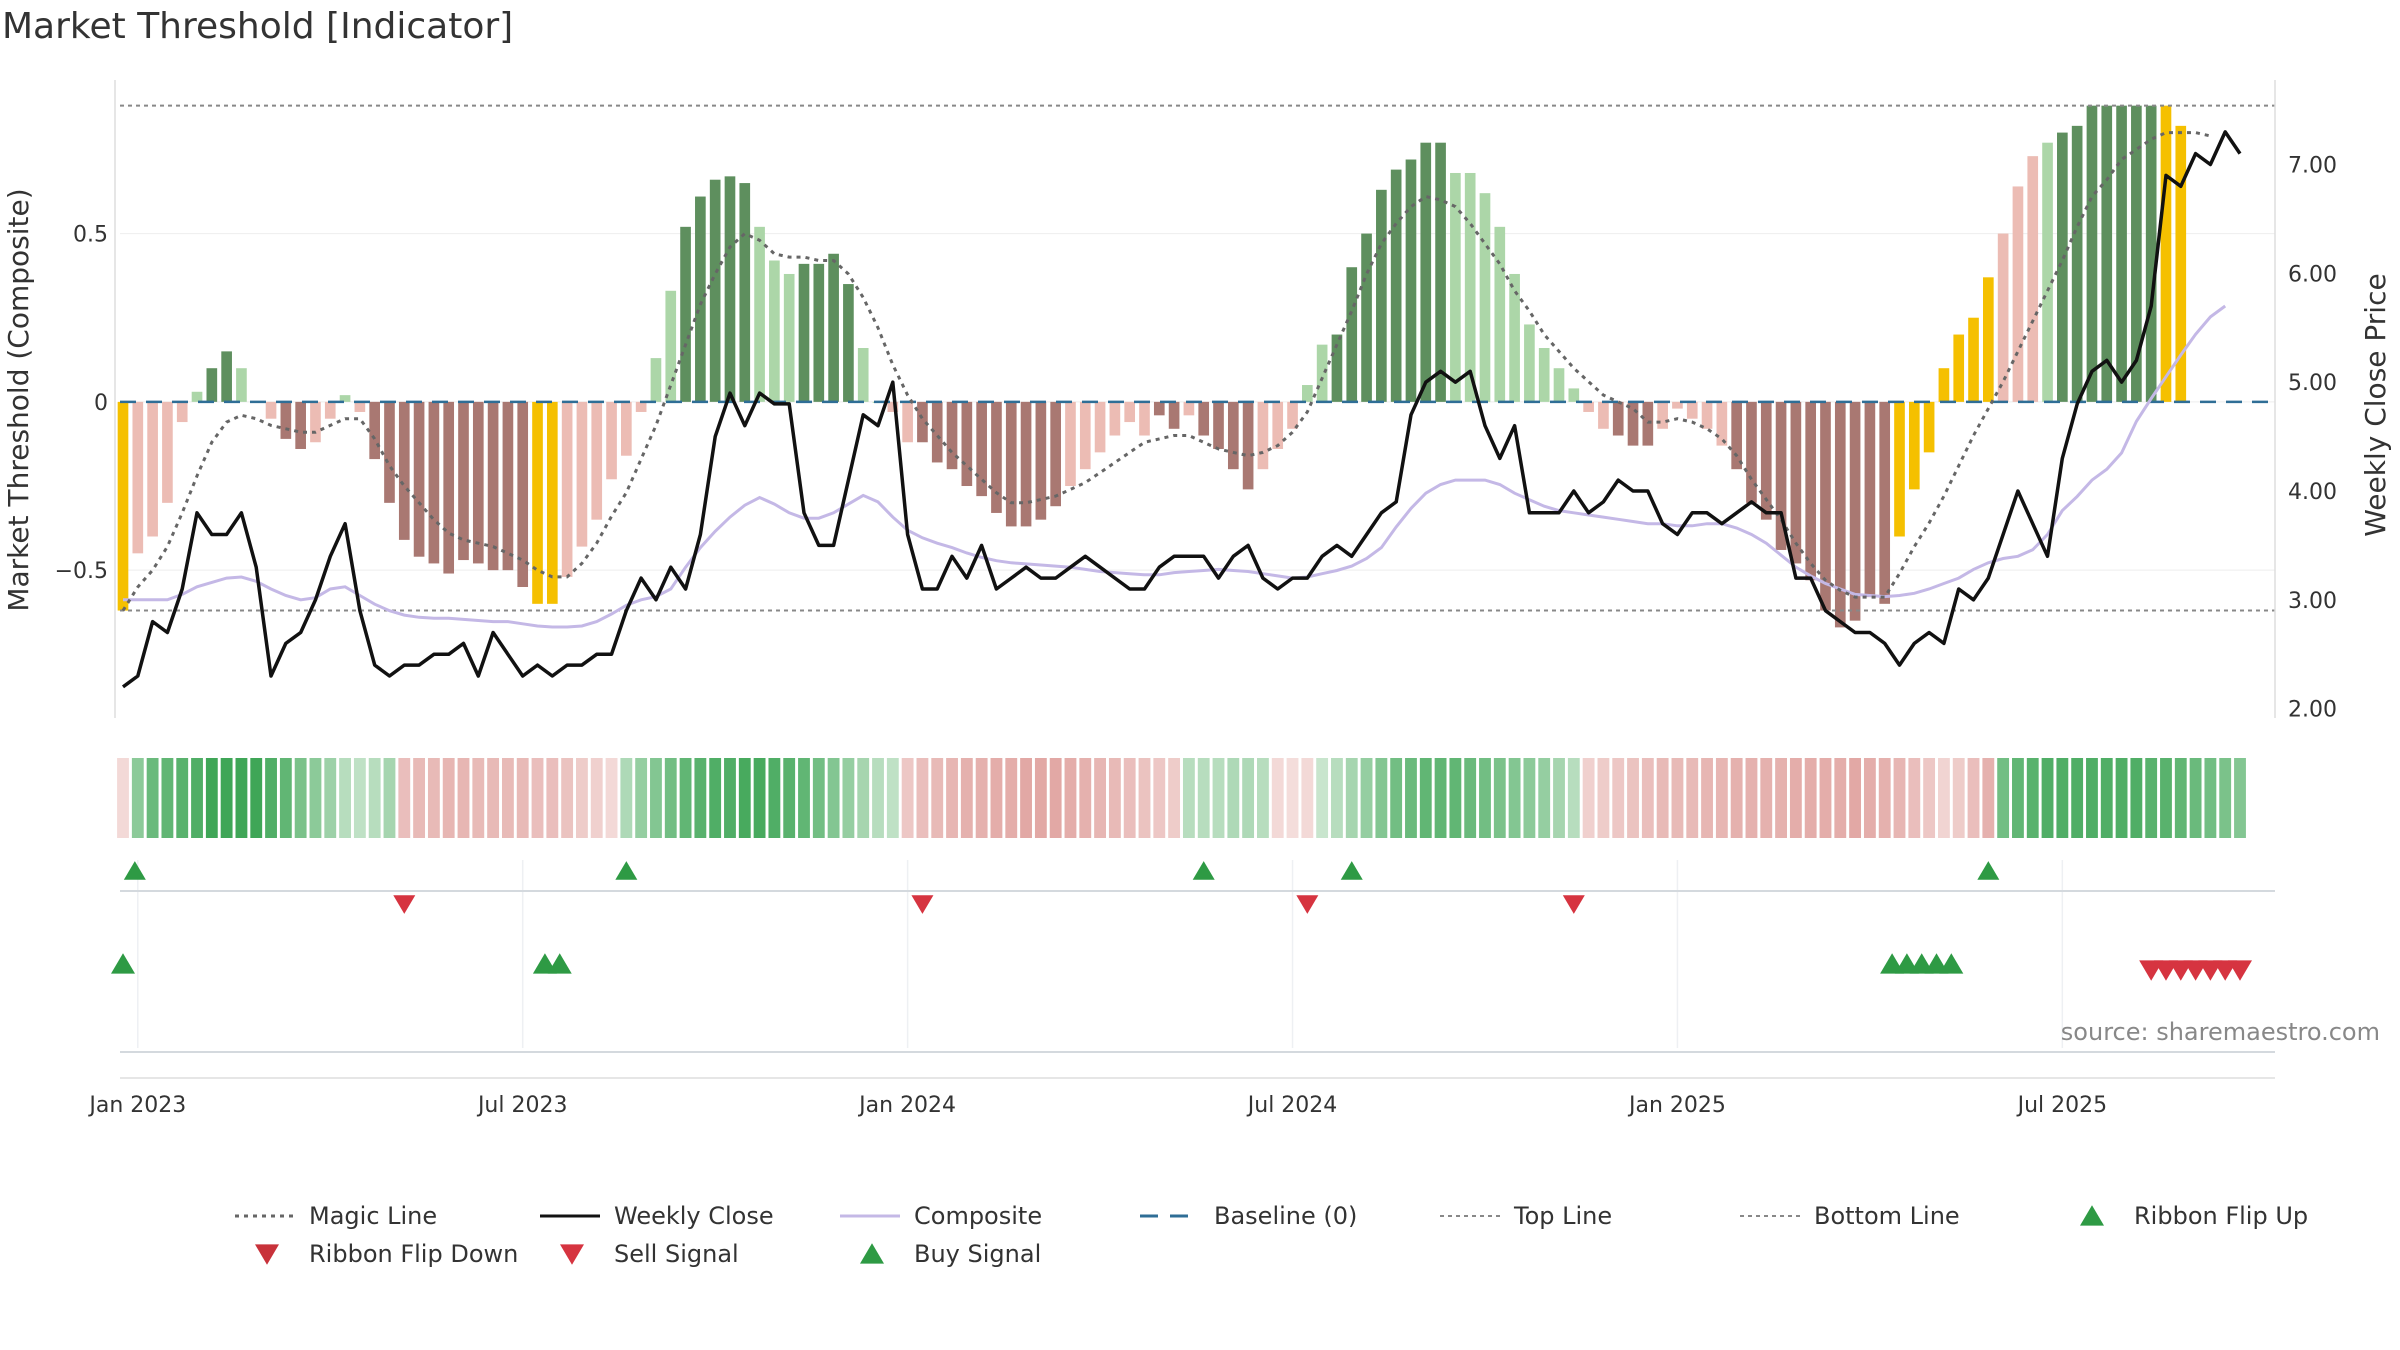 Image resolution: width=2400 pixels, height=1350 pixels. What do you see at coordinates (18, 399) in the screenshot?
I see `left-axis-title: Market Threshold (Composite)` at bounding box center [18, 399].